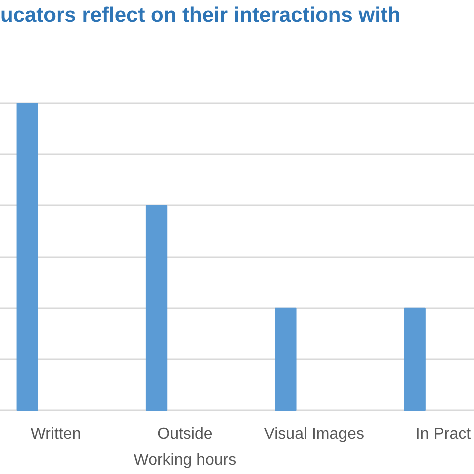  What do you see at coordinates (314, 434) in the screenshot?
I see `x-tick-label: Visual Images` at bounding box center [314, 434].